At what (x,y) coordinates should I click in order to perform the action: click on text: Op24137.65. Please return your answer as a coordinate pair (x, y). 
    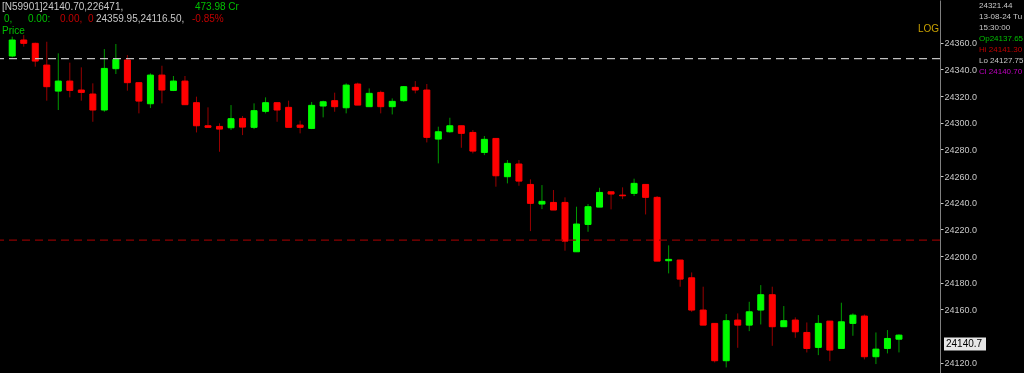
    Looking at the image, I should click on (1001, 38).